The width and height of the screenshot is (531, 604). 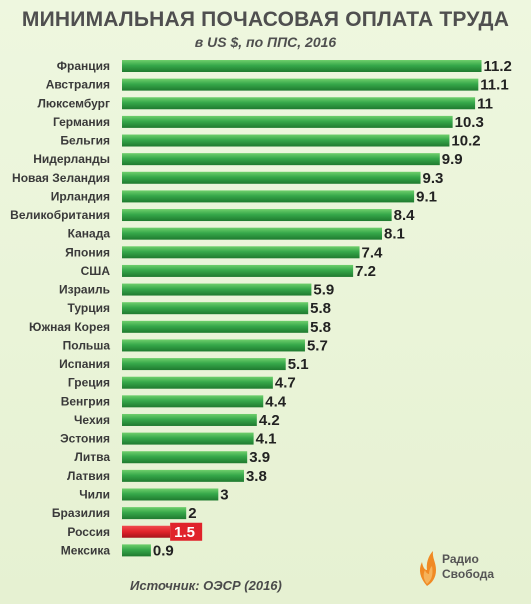 What do you see at coordinates (71, 159) in the screenshot?
I see `category-label: Нидерланды` at bounding box center [71, 159].